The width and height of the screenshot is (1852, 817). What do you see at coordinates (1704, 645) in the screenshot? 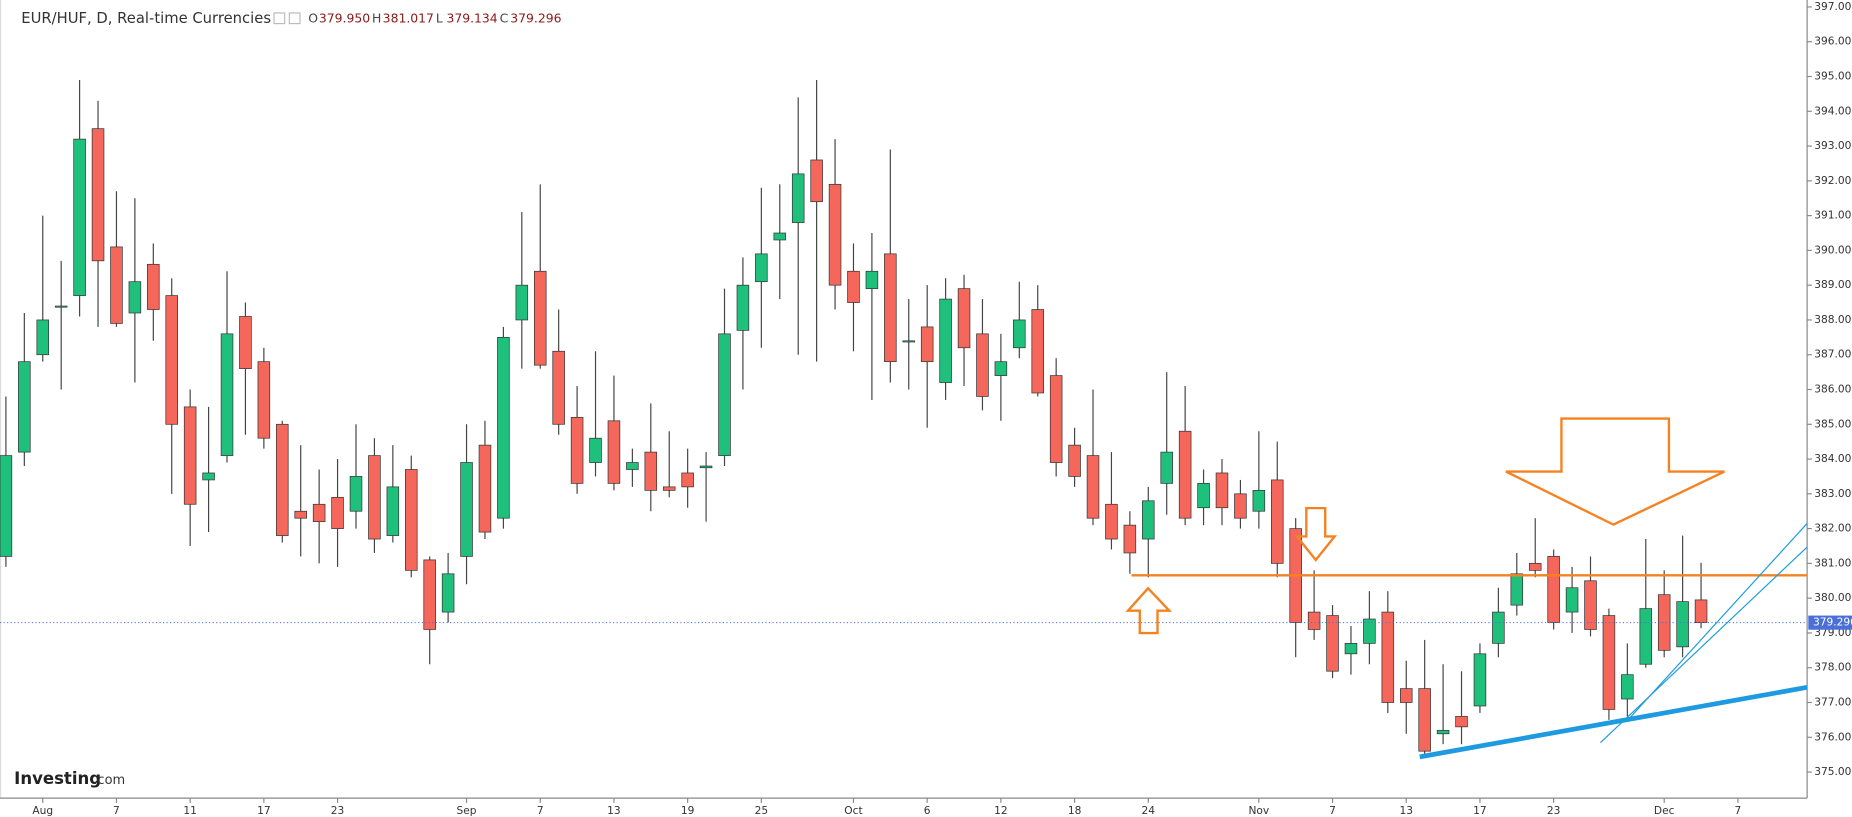
I see `channel-line` at bounding box center [1704, 645].